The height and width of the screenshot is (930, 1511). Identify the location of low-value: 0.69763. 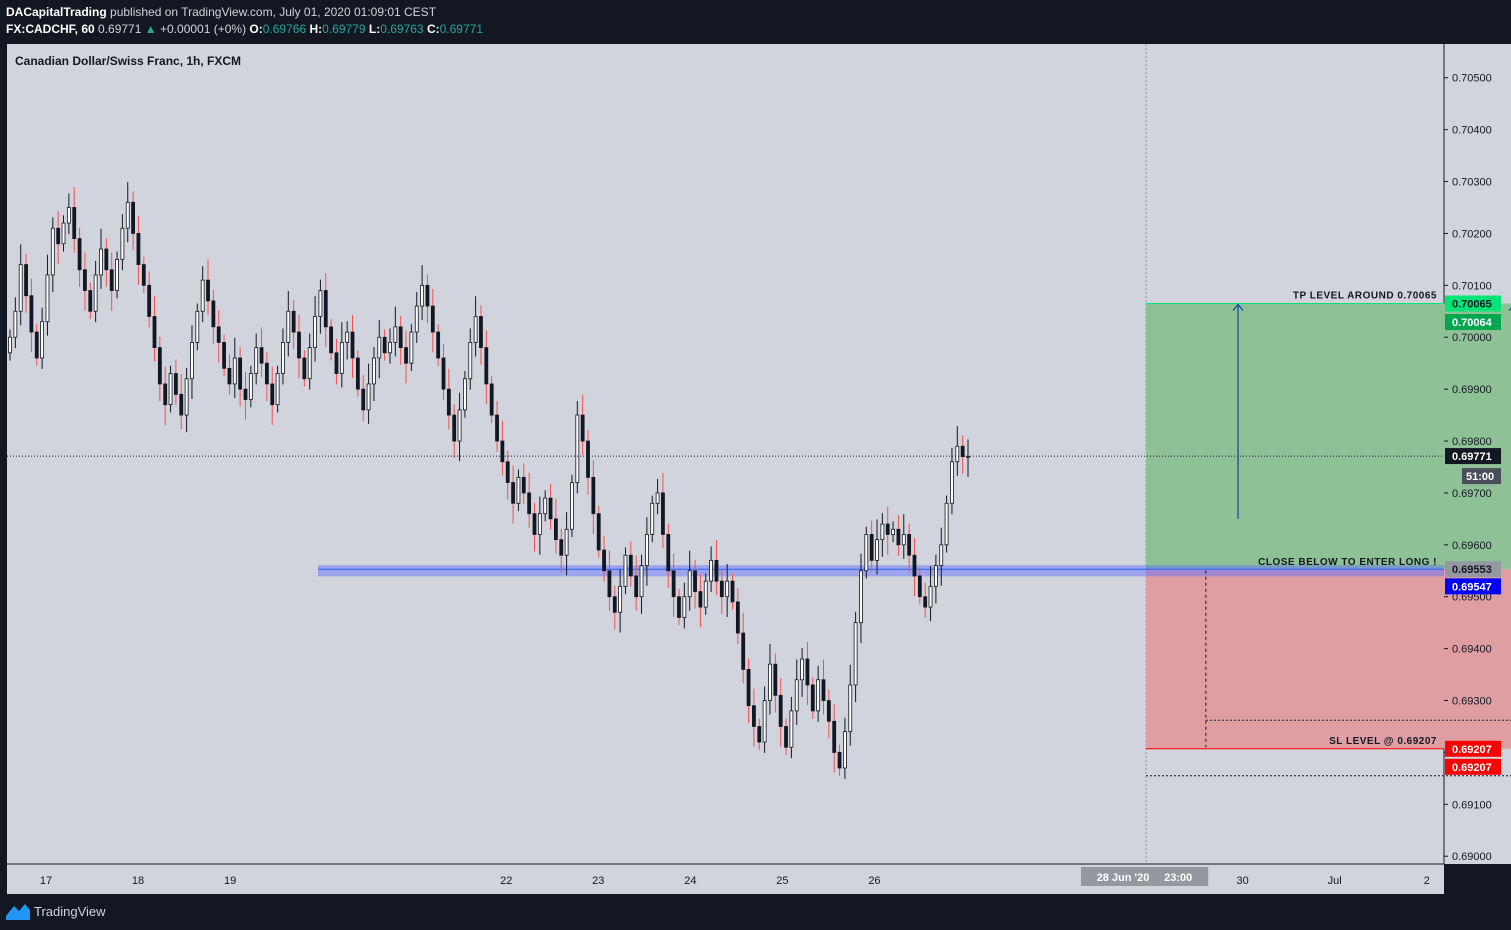
(402, 29).